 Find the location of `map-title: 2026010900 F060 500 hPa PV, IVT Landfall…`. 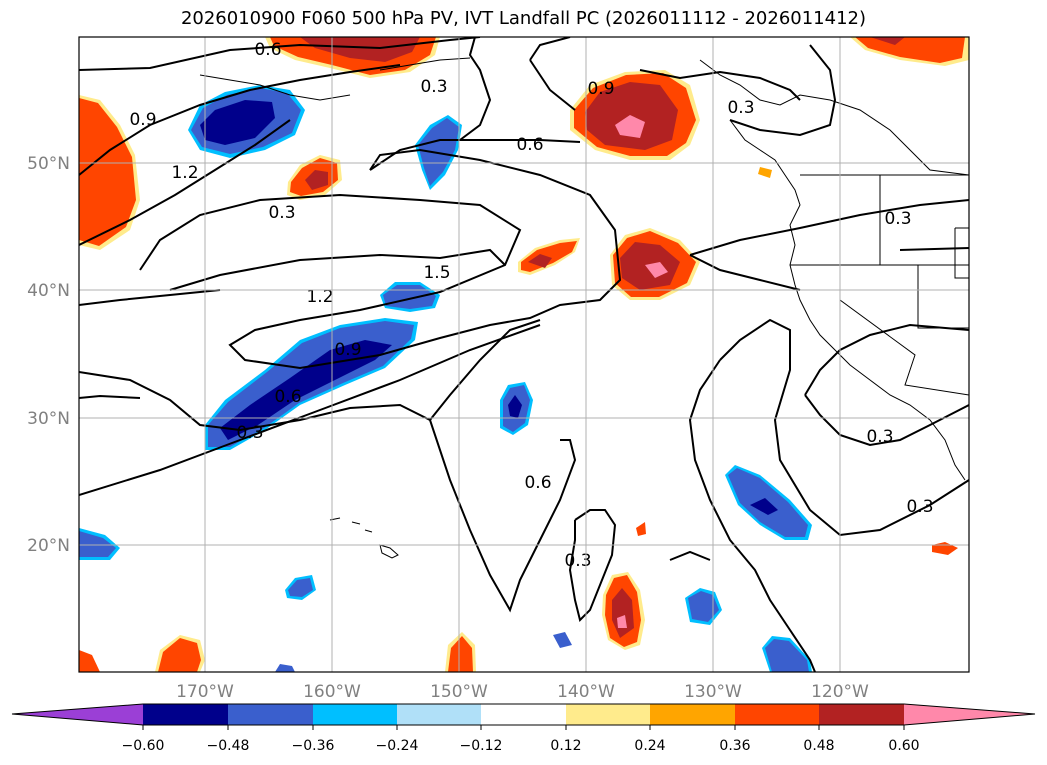

map-title: 2026010900 F060 500 hPa PV, IVT Landfall… is located at coordinates (523, 18).